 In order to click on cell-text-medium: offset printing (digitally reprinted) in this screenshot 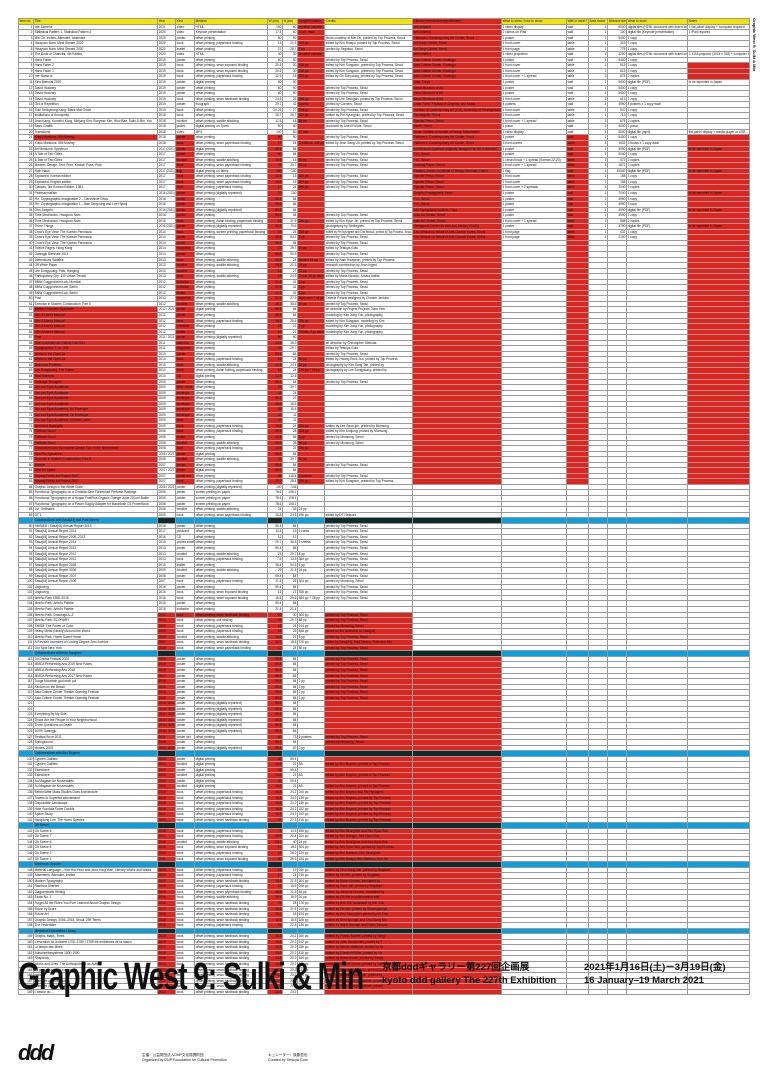, I will do `click(218, 337)`.